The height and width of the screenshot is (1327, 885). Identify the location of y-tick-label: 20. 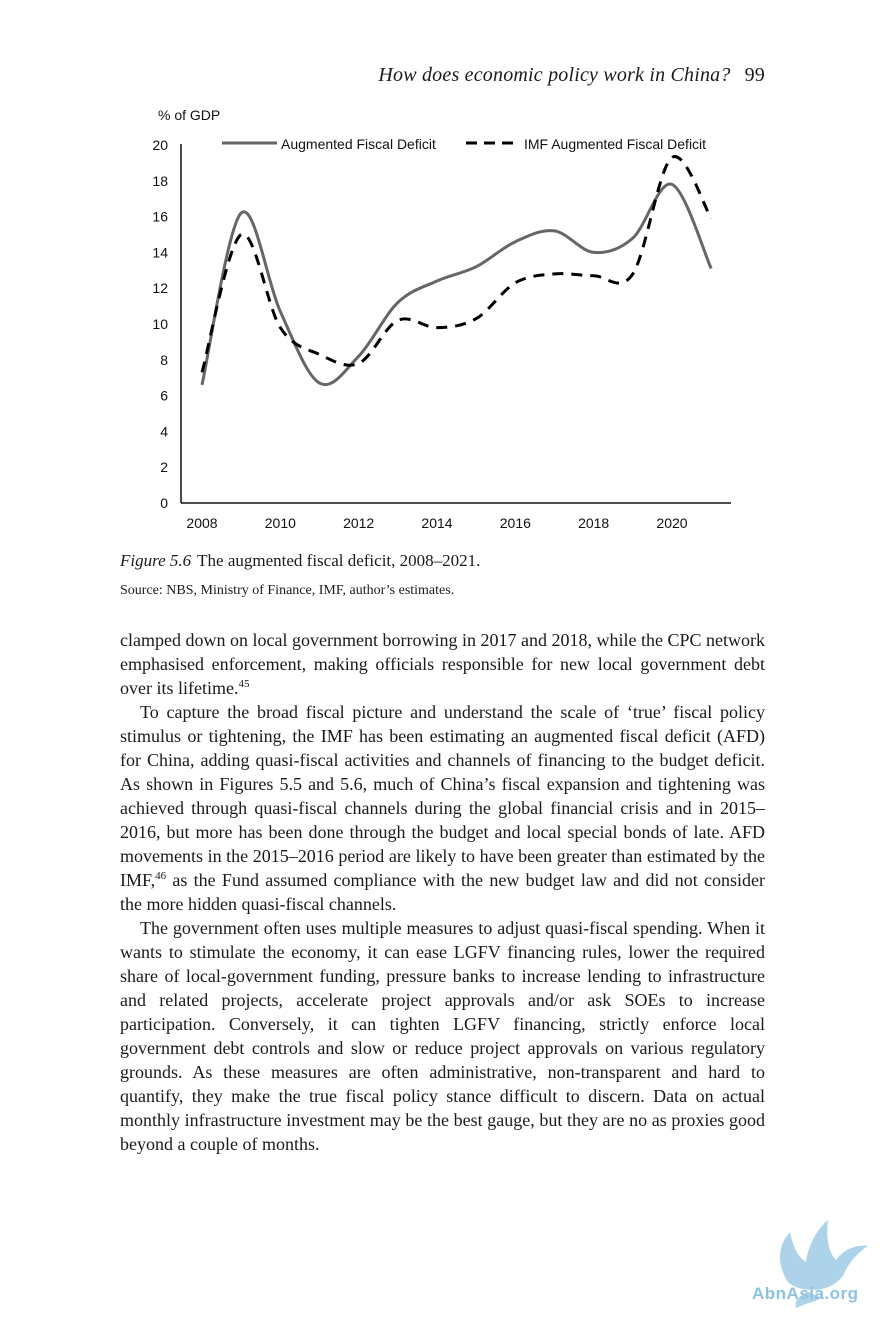
(160, 145).